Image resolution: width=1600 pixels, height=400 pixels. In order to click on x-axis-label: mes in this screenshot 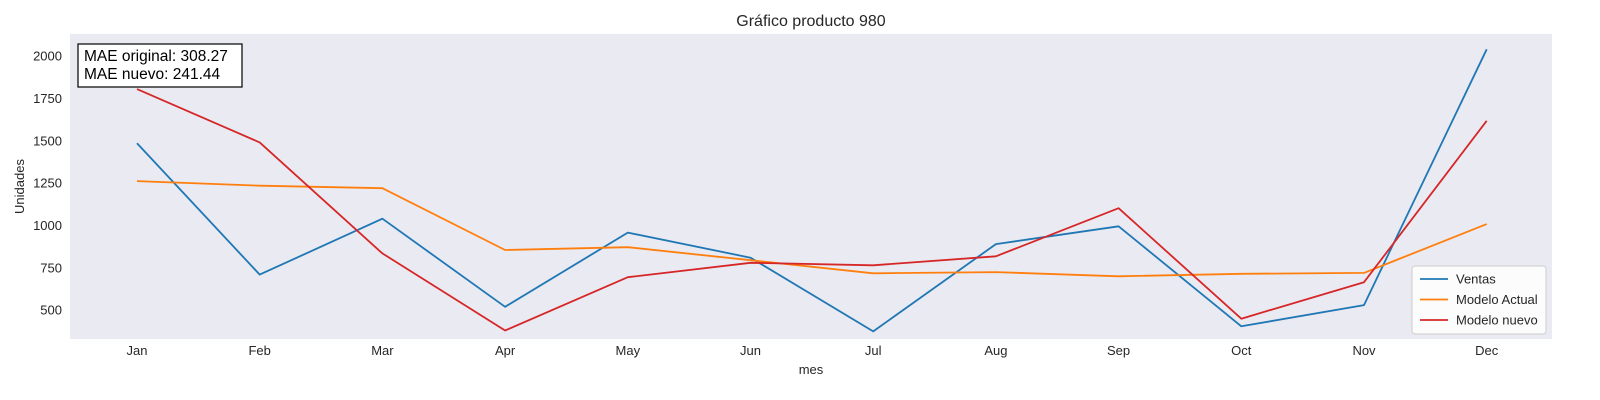, I will do `click(811, 369)`.